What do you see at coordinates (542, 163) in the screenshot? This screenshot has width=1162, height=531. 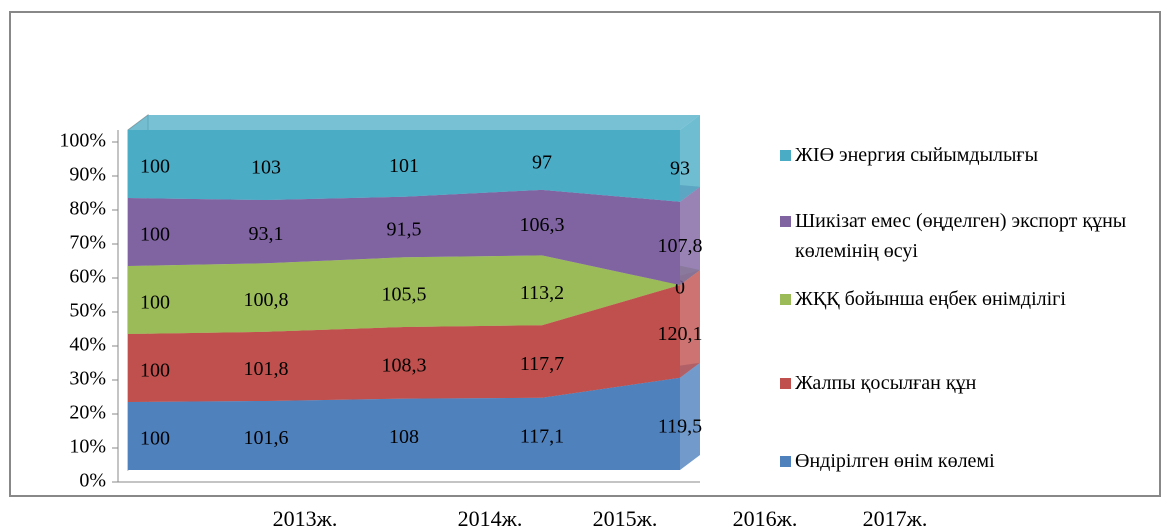 I see `value-label: 97` at bounding box center [542, 163].